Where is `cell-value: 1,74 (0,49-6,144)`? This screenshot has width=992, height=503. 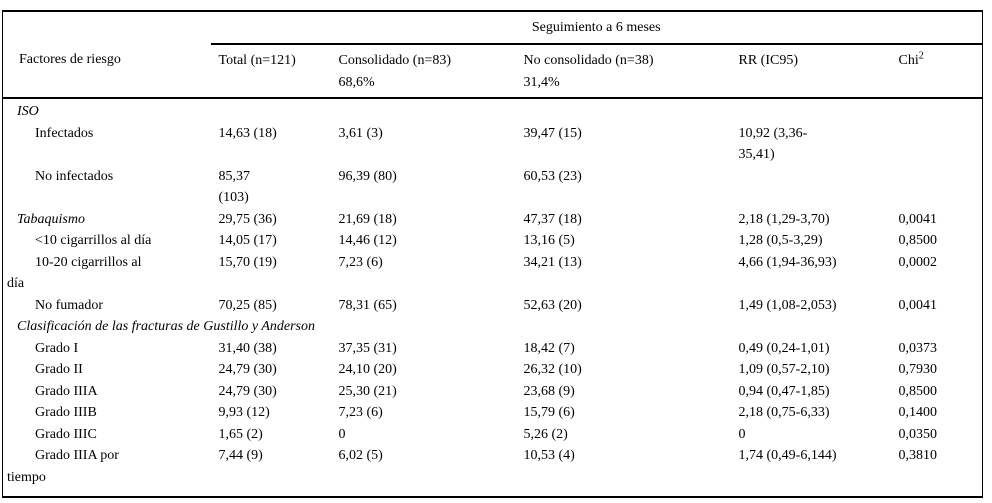
cell-value: 1,74 (0,49-6,144) is located at coordinates (787, 455).